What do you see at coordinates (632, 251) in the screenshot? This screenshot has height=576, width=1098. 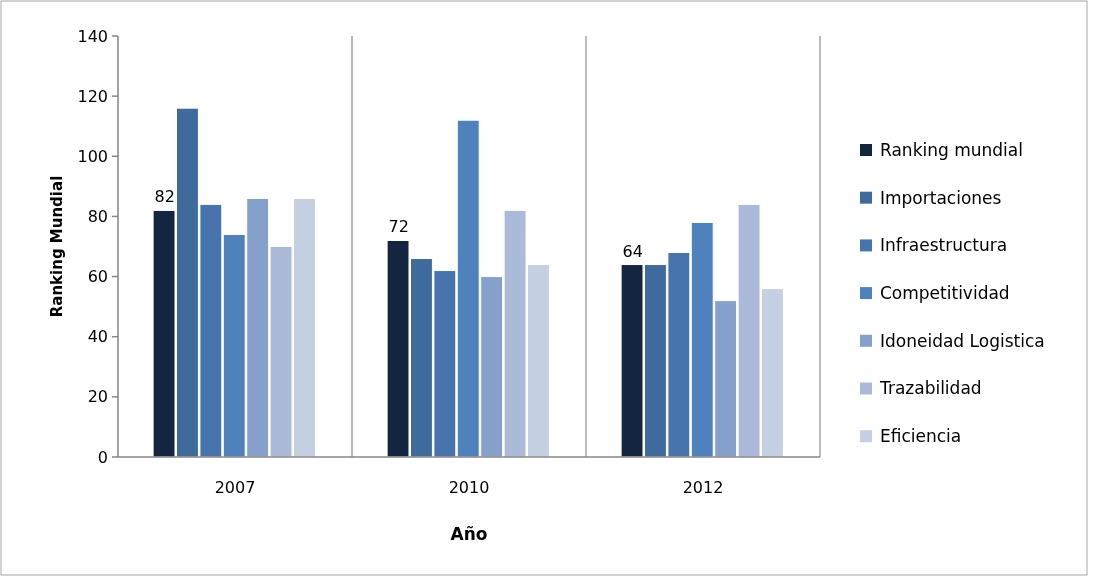 I see `data-label: 64` at bounding box center [632, 251].